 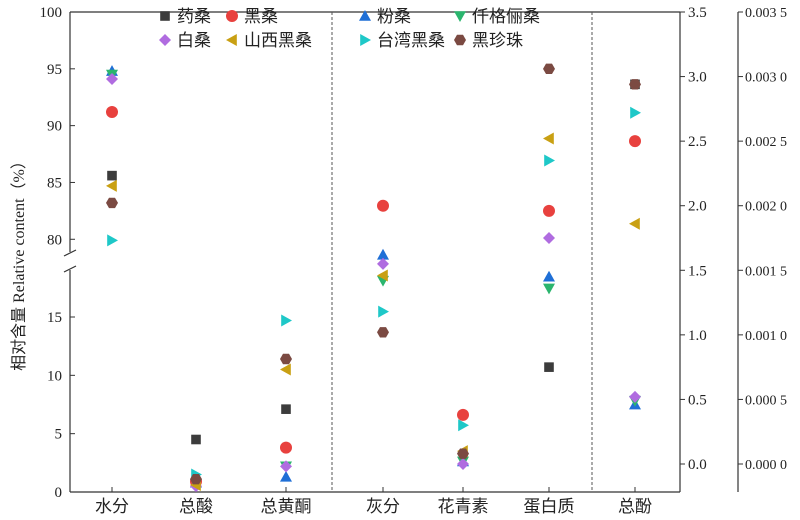 I want to click on x-tick-label: 花青素, so click(x=463, y=506).